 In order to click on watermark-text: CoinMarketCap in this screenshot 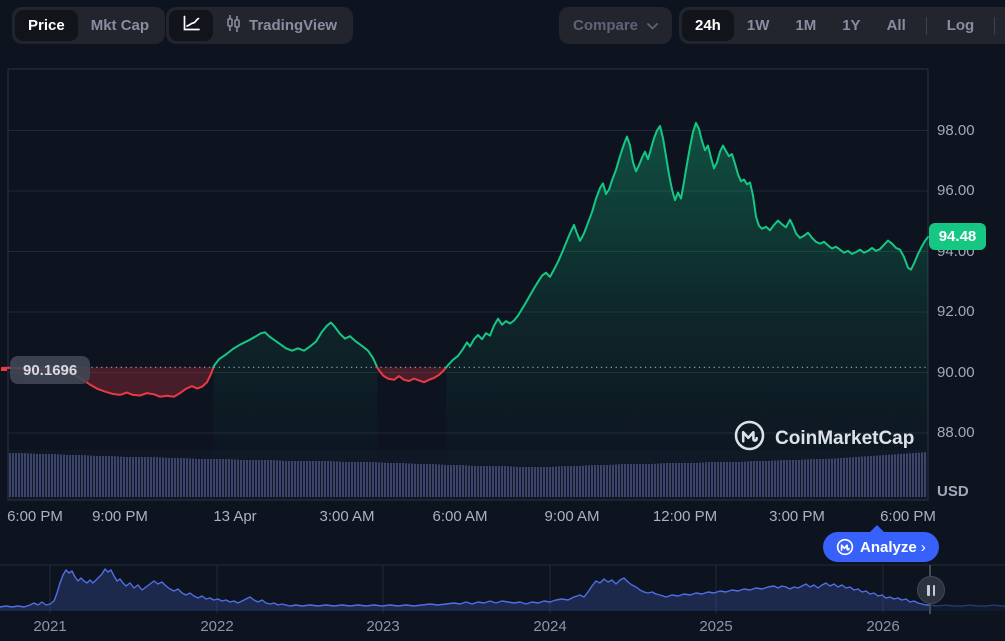, I will do `click(845, 438)`.